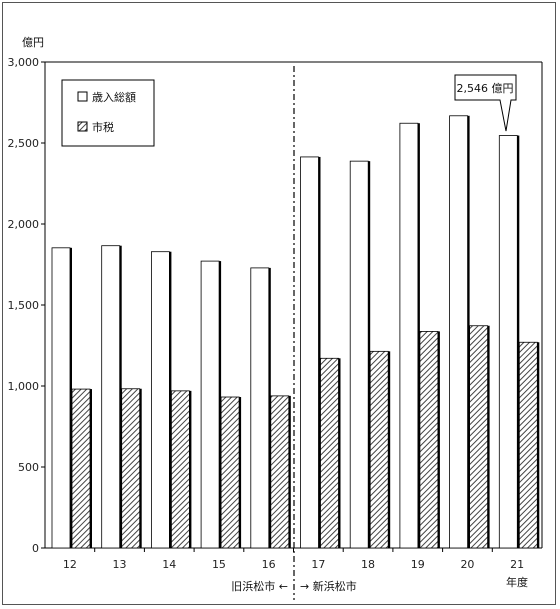  Describe the element at coordinates (269, 564) in the screenshot. I see `x-tick-label: 16` at that location.